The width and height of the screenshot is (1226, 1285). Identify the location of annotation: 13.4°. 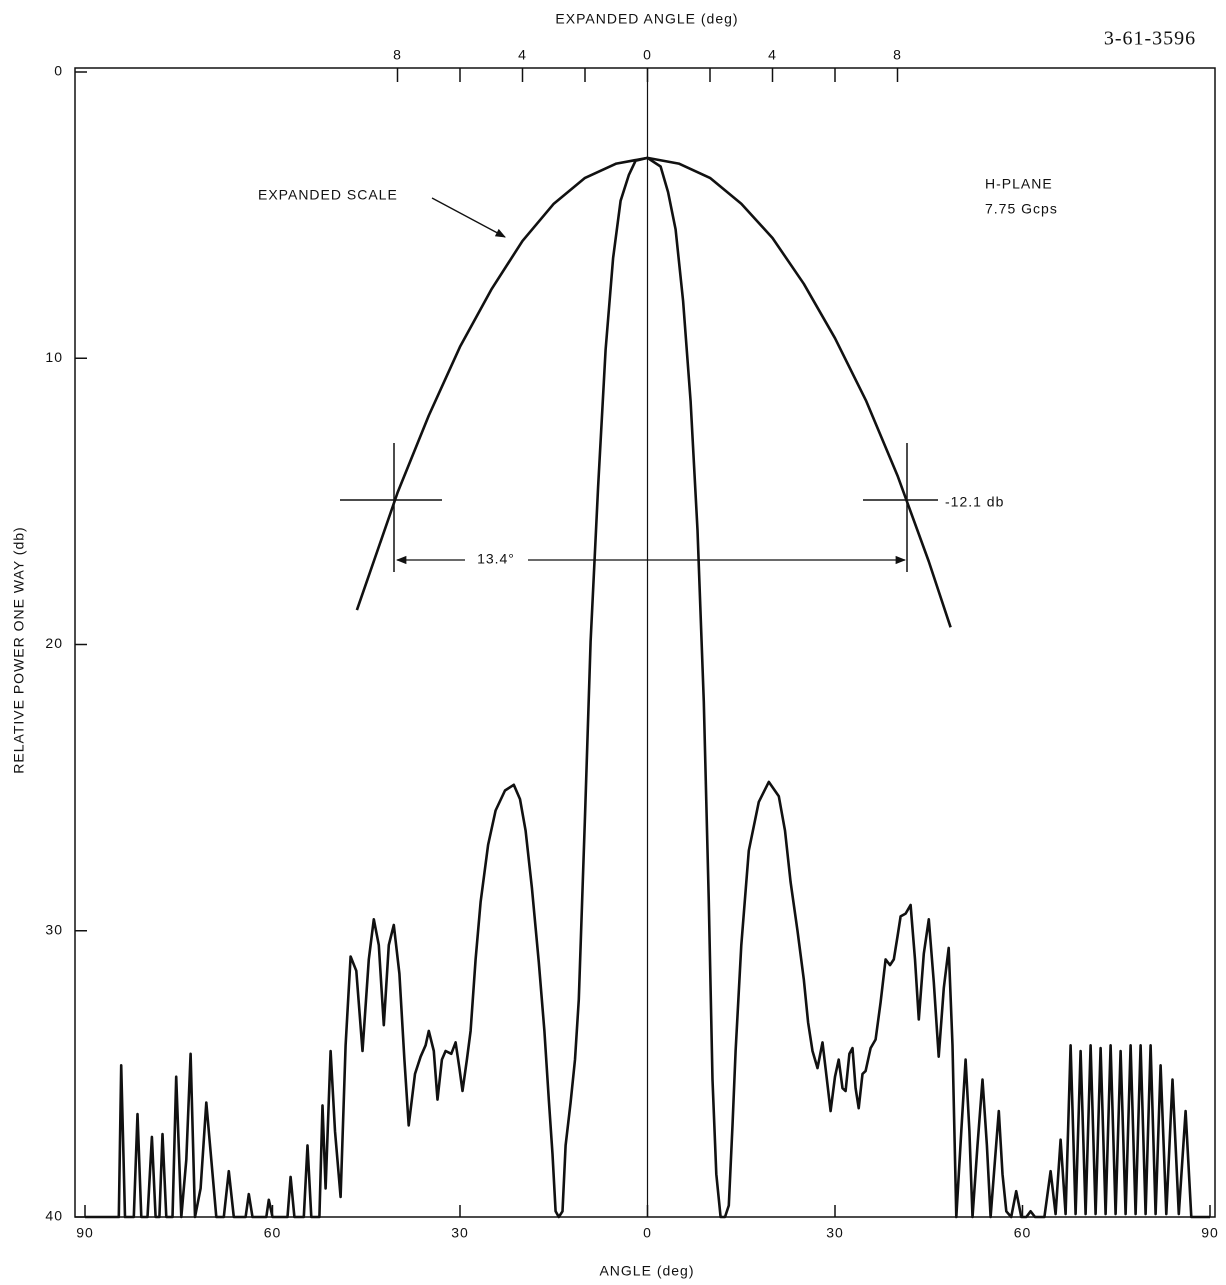
(496, 559).